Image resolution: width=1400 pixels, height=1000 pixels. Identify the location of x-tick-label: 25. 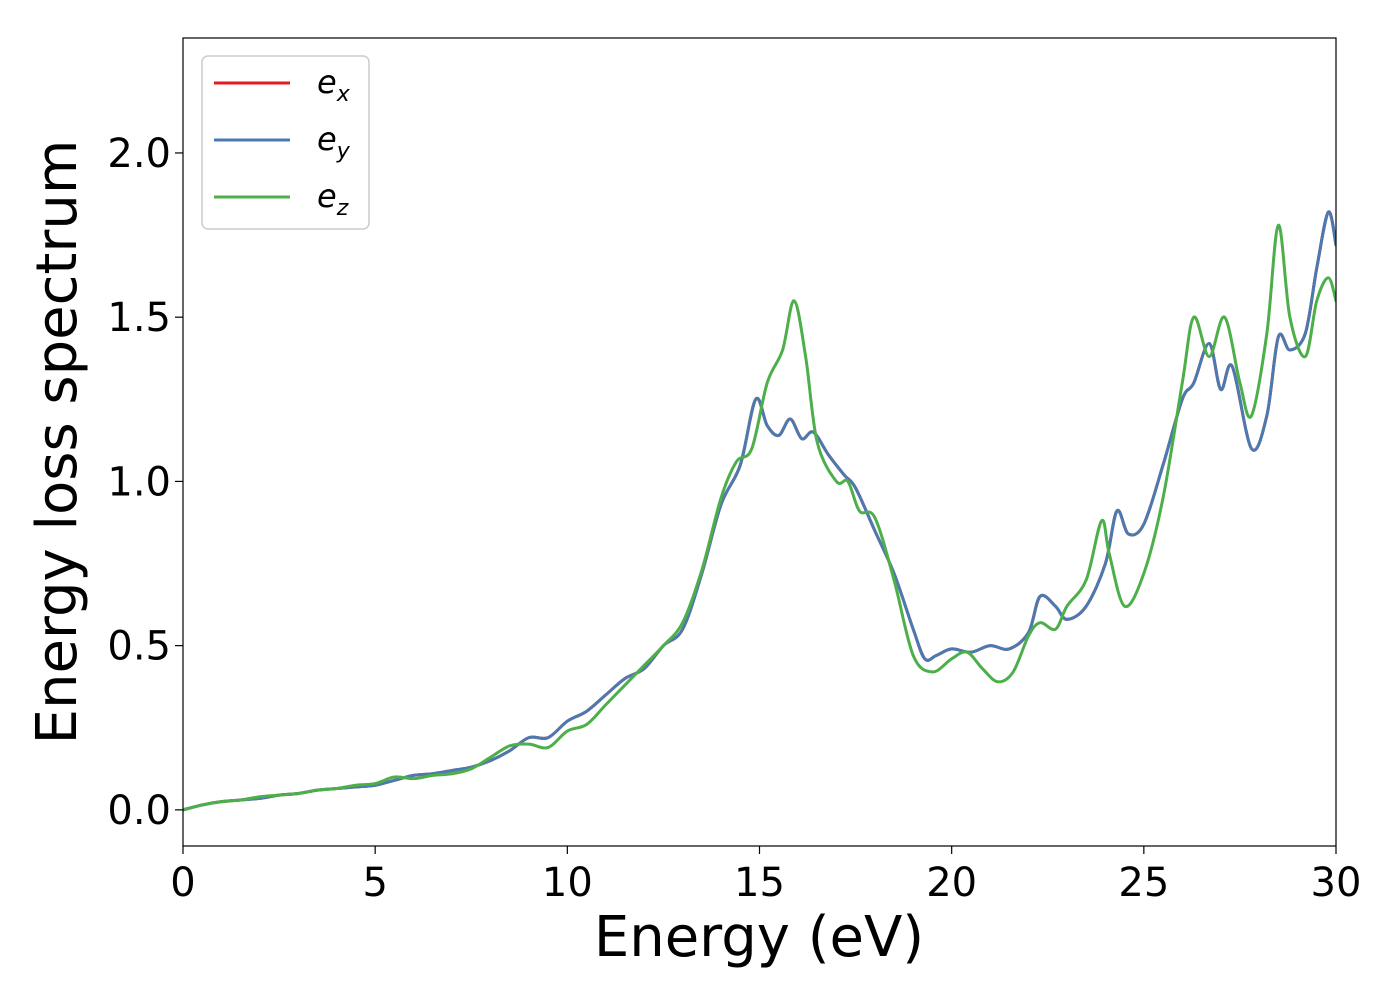
(1143, 883).